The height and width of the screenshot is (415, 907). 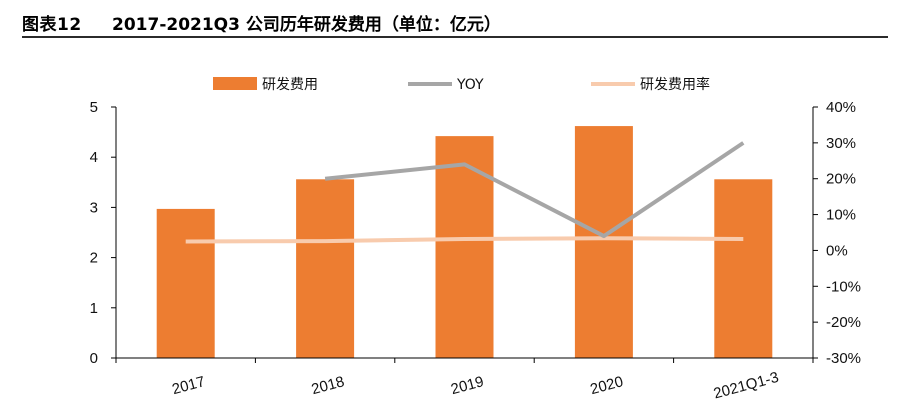 What do you see at coordinates (52, 25) in the screenshot?
I see `figure-label: 图表12` at bounding box center [52, 25].